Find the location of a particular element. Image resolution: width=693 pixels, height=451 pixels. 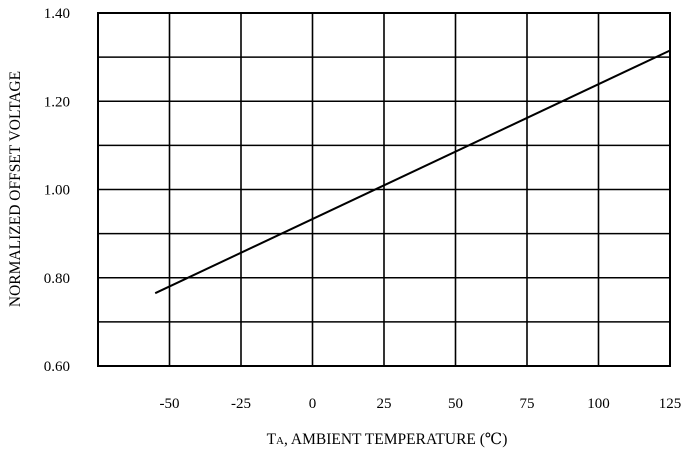

y-tick-labels: 0.60 0.80 1.00 1.20 1.40 is located at coordinates (57, 190).